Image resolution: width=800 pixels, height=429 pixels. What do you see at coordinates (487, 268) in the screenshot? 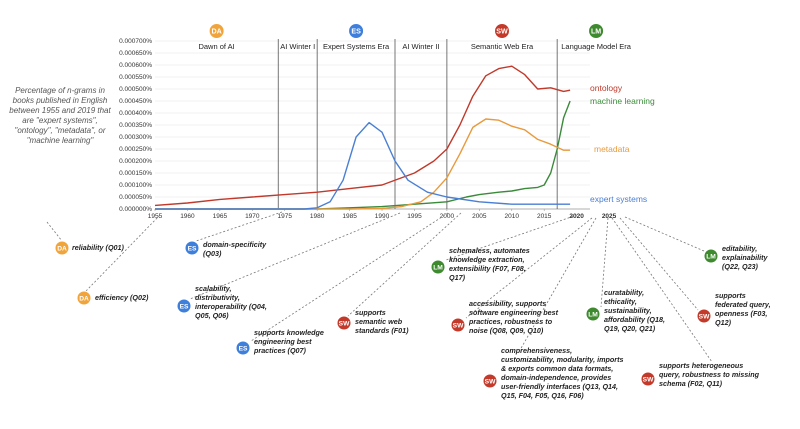
I see `annotation-text: extensibility (F07, F08,` at bounding box center [487, 268].